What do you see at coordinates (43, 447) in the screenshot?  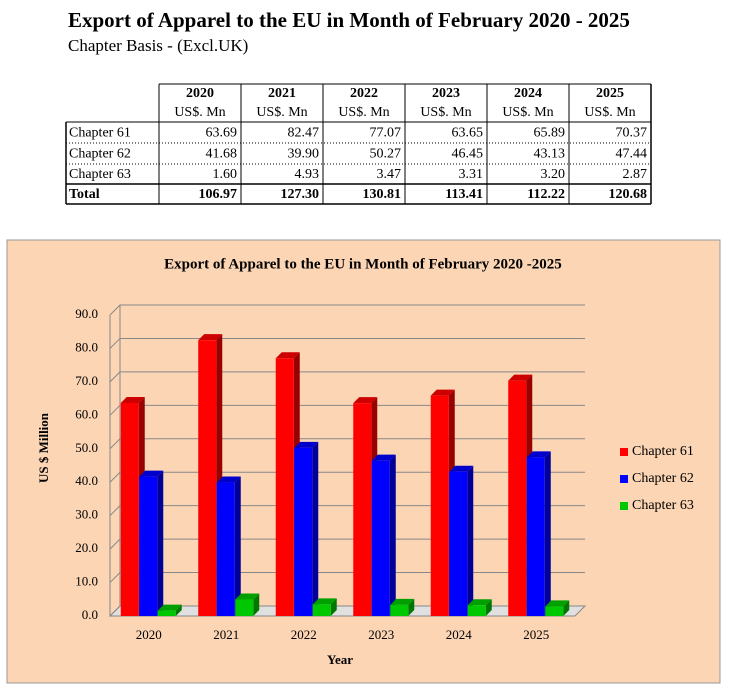 I see `y-axis-title: US $ Million` at bounding box center [43, 447].